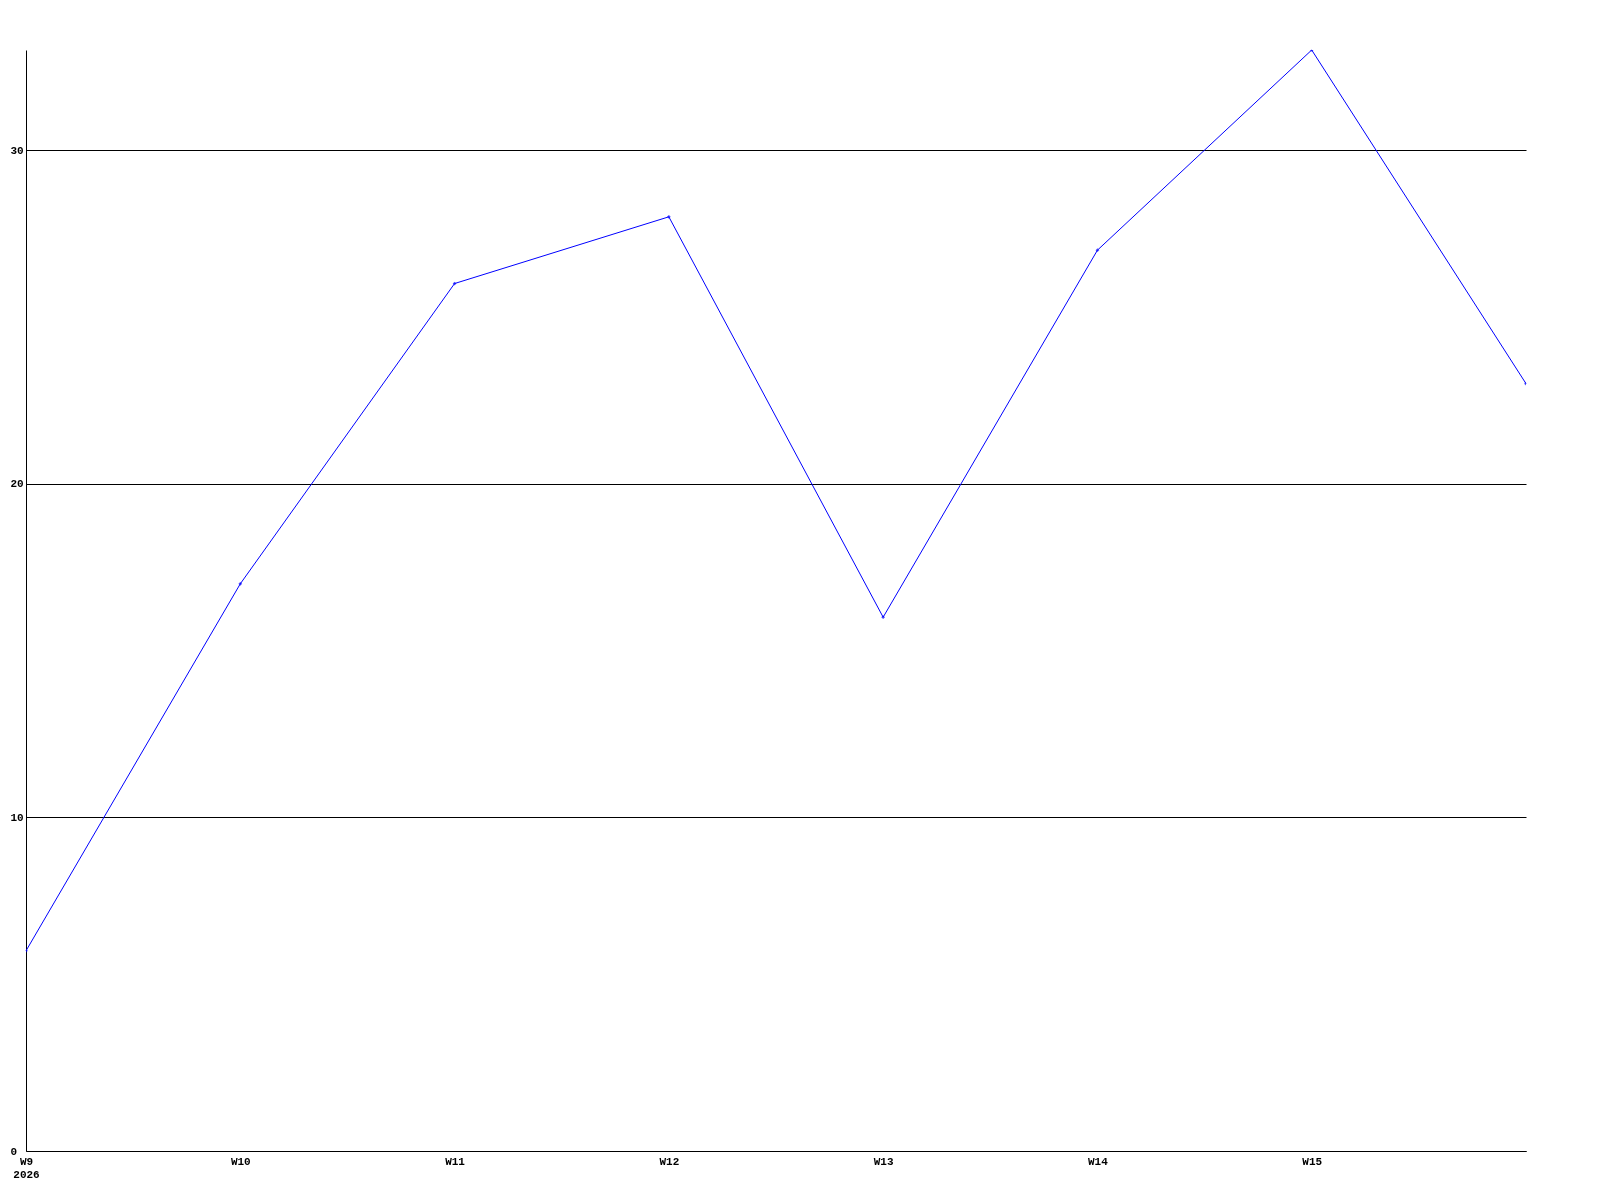  Describe the element at coordinates (17, 150) in the screenshot. I see `y-tick-label: 30` at that location.